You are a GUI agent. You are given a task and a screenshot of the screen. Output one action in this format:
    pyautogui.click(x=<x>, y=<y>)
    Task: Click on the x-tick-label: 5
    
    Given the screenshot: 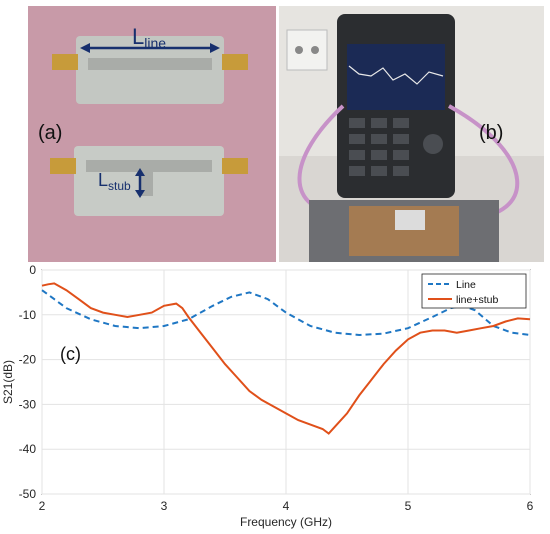 What is the action you would take?
    pyautogui.click(x=408, y=506)
    